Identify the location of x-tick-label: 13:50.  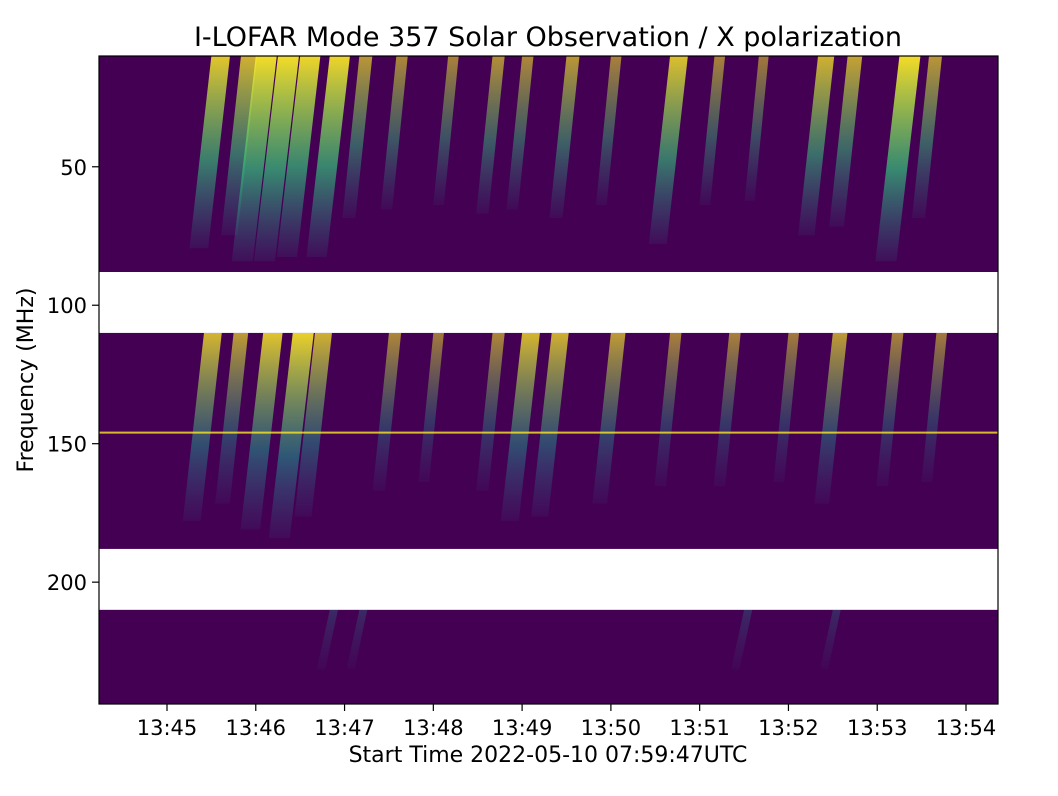
(611, 728).